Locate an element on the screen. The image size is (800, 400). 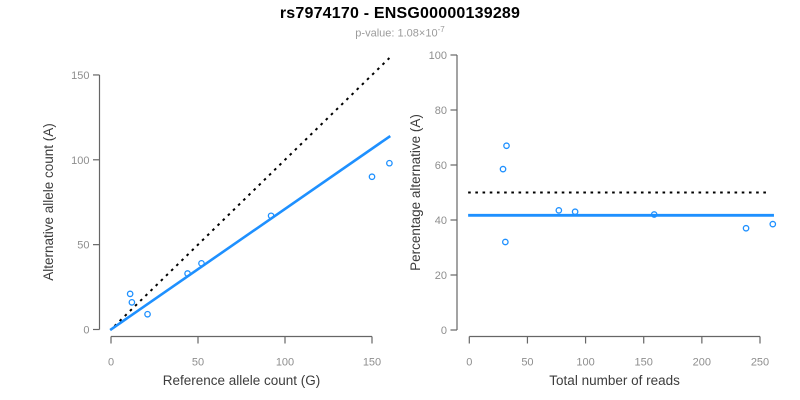
p-value-text: p-value: 1.08×10 is located at coordinates (396, 33).